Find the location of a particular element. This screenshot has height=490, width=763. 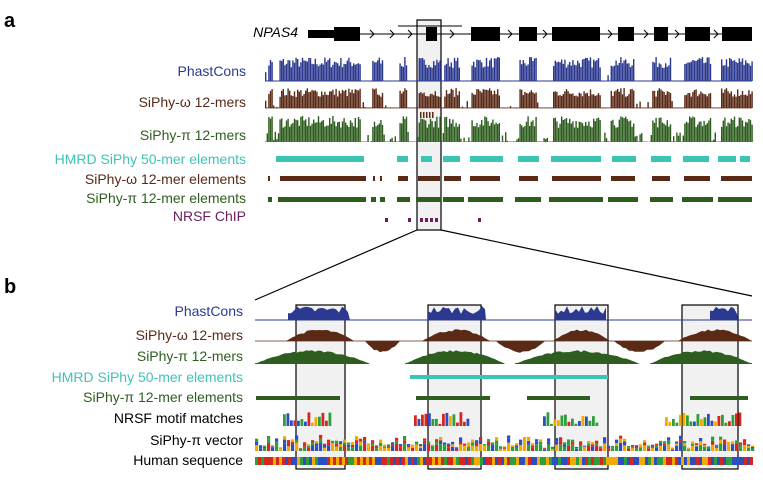

omega-element-a is located at coordinates (323, 178).